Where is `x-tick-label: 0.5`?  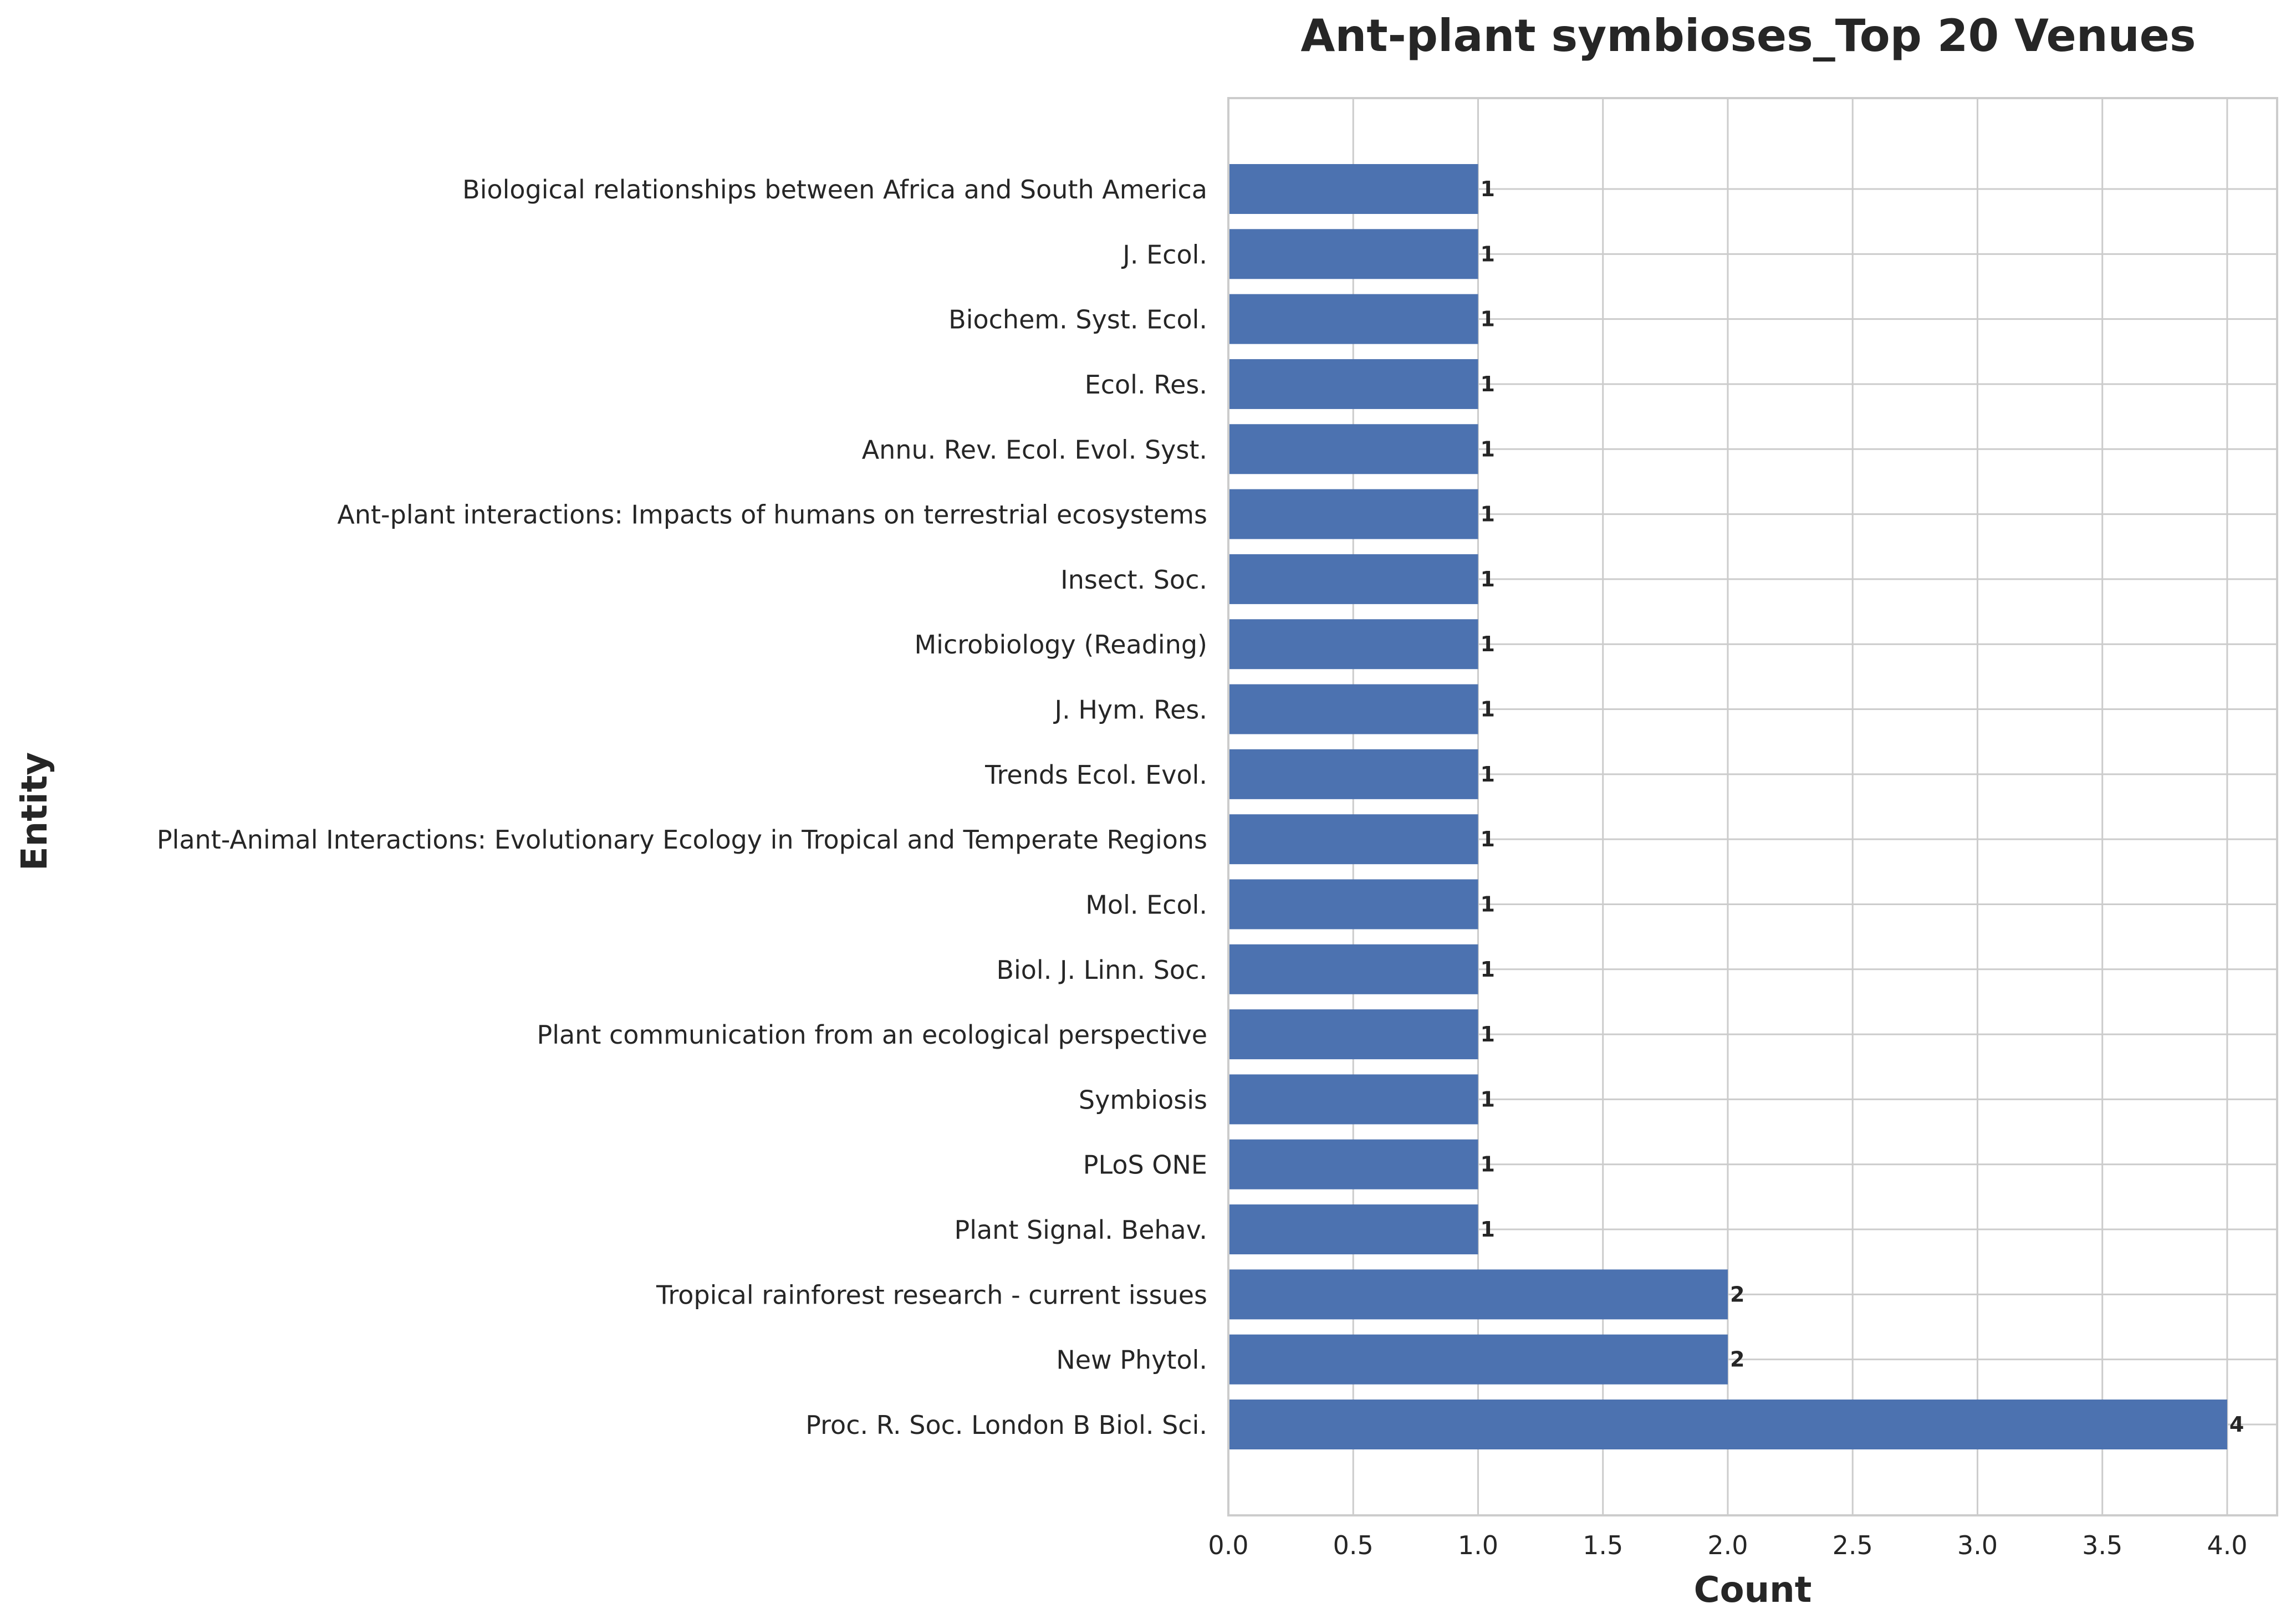
x-tick-label: 0.5 is located at coordinates (1353, 1545).